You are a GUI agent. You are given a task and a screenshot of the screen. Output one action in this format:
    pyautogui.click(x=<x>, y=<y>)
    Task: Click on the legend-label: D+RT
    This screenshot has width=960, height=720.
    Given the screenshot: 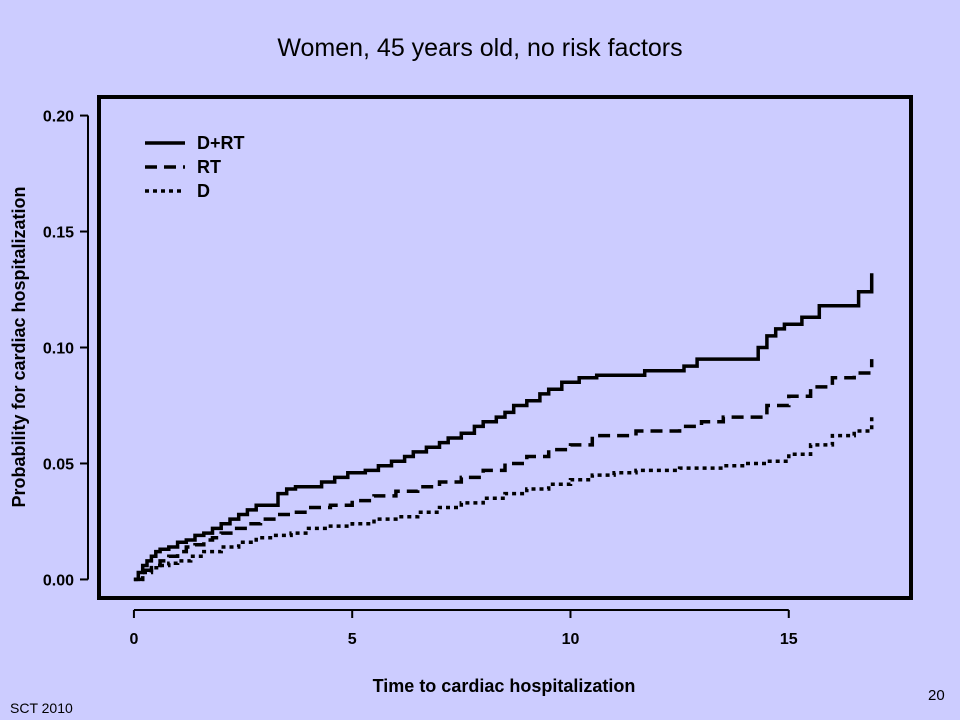 What is the action you would take?
    pyautogui.click(x=221, y=143)
    